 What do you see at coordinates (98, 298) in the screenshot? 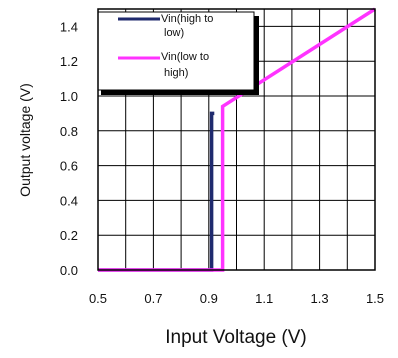
I see `x-tick-label: 0.5` at bounding box center [98, 298].